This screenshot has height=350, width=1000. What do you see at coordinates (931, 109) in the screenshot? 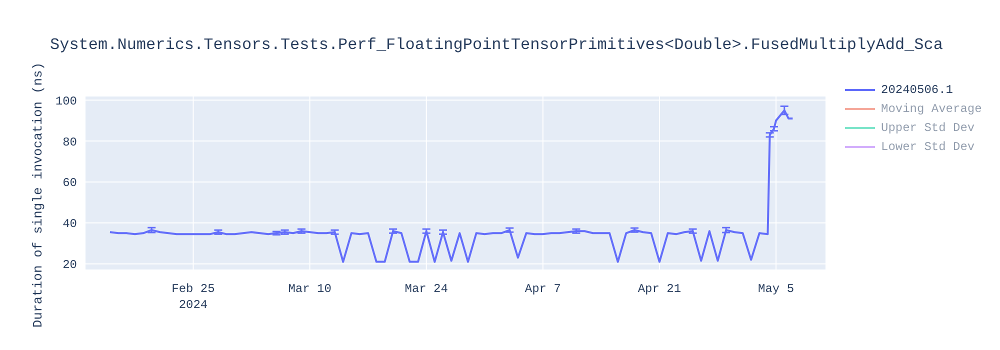
I see `legend-label: Moving Average` at bounding box center [931, 109].